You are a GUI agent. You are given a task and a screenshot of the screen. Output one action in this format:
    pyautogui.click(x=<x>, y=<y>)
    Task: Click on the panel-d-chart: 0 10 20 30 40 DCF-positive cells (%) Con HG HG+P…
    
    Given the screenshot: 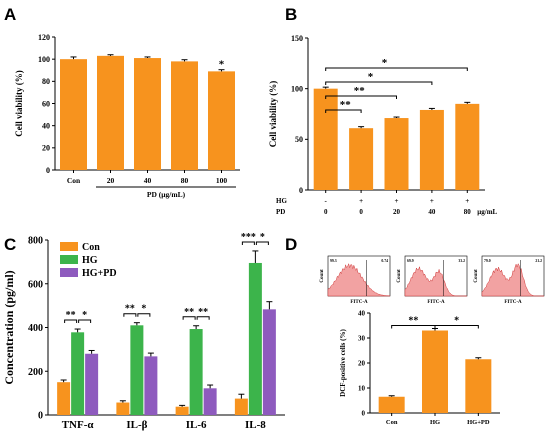 What is the action you would take?
    pyautogui.click(x=419, y=367)
    